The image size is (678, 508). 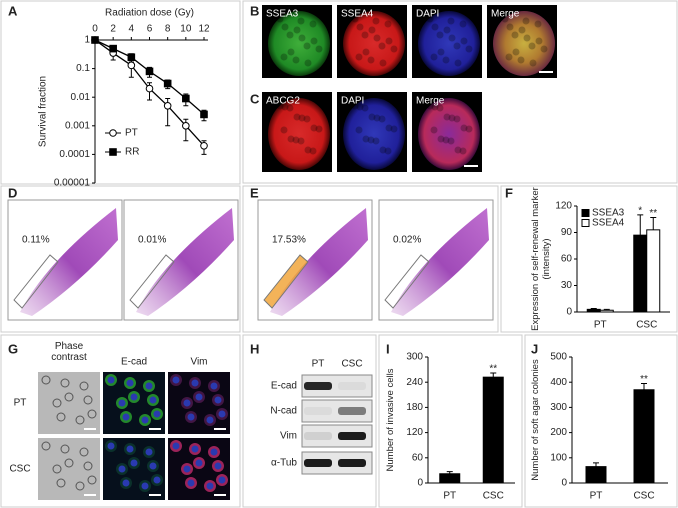 I want to click on gate-percent: 0.11%, so click(x=36, y=240).